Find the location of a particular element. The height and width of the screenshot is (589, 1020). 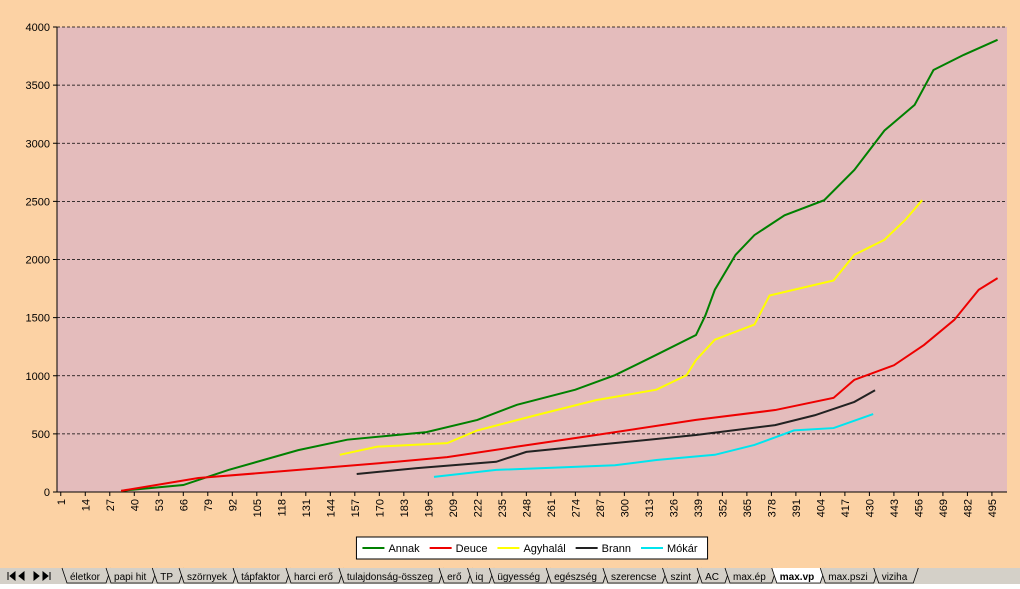

x-tick-label: 469 is located at coordinates (944, 508).